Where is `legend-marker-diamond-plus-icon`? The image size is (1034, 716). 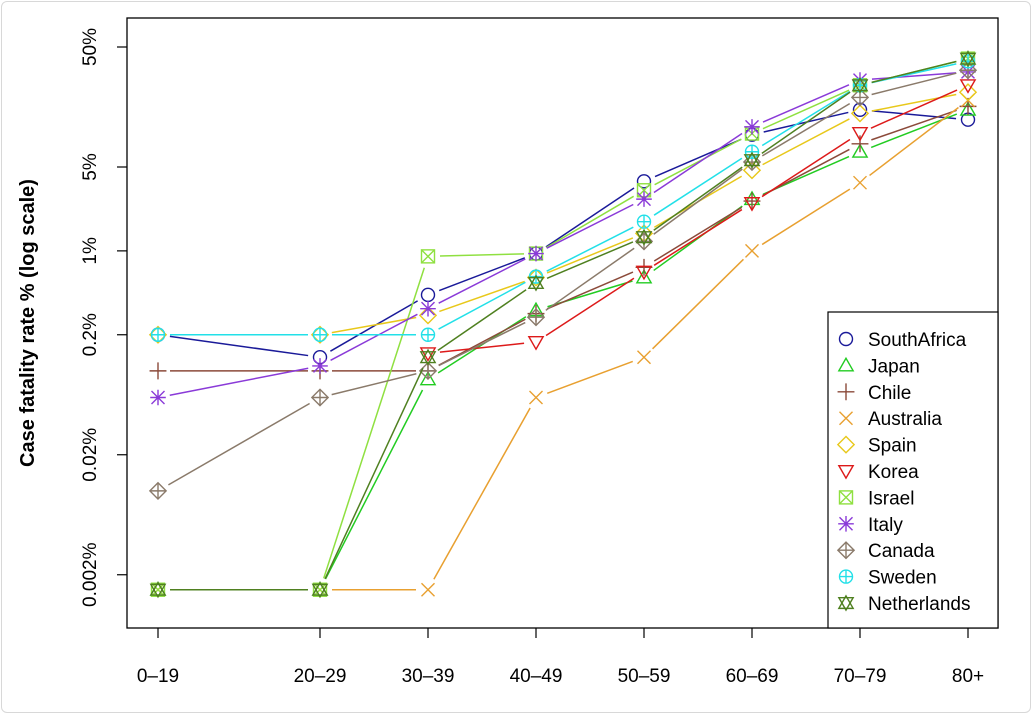 legend-marker-diamond-plus-icon is located at coordinates (846, 550).